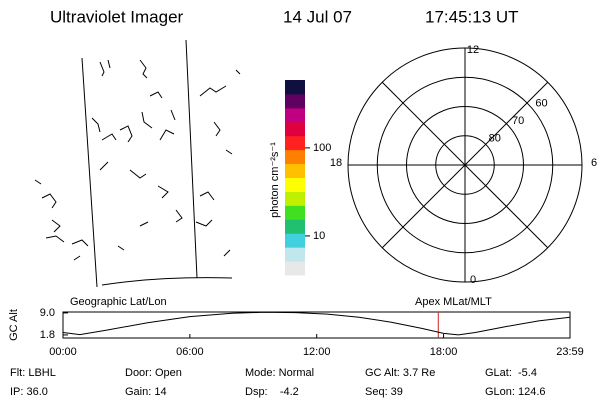 Image resolution: width=600 pixels, height=400 pixels. What do you see at coordinates (515, 392) in the screenshot?
I see `status-field: GLon: 124.6` at bounding box center [515, 392].